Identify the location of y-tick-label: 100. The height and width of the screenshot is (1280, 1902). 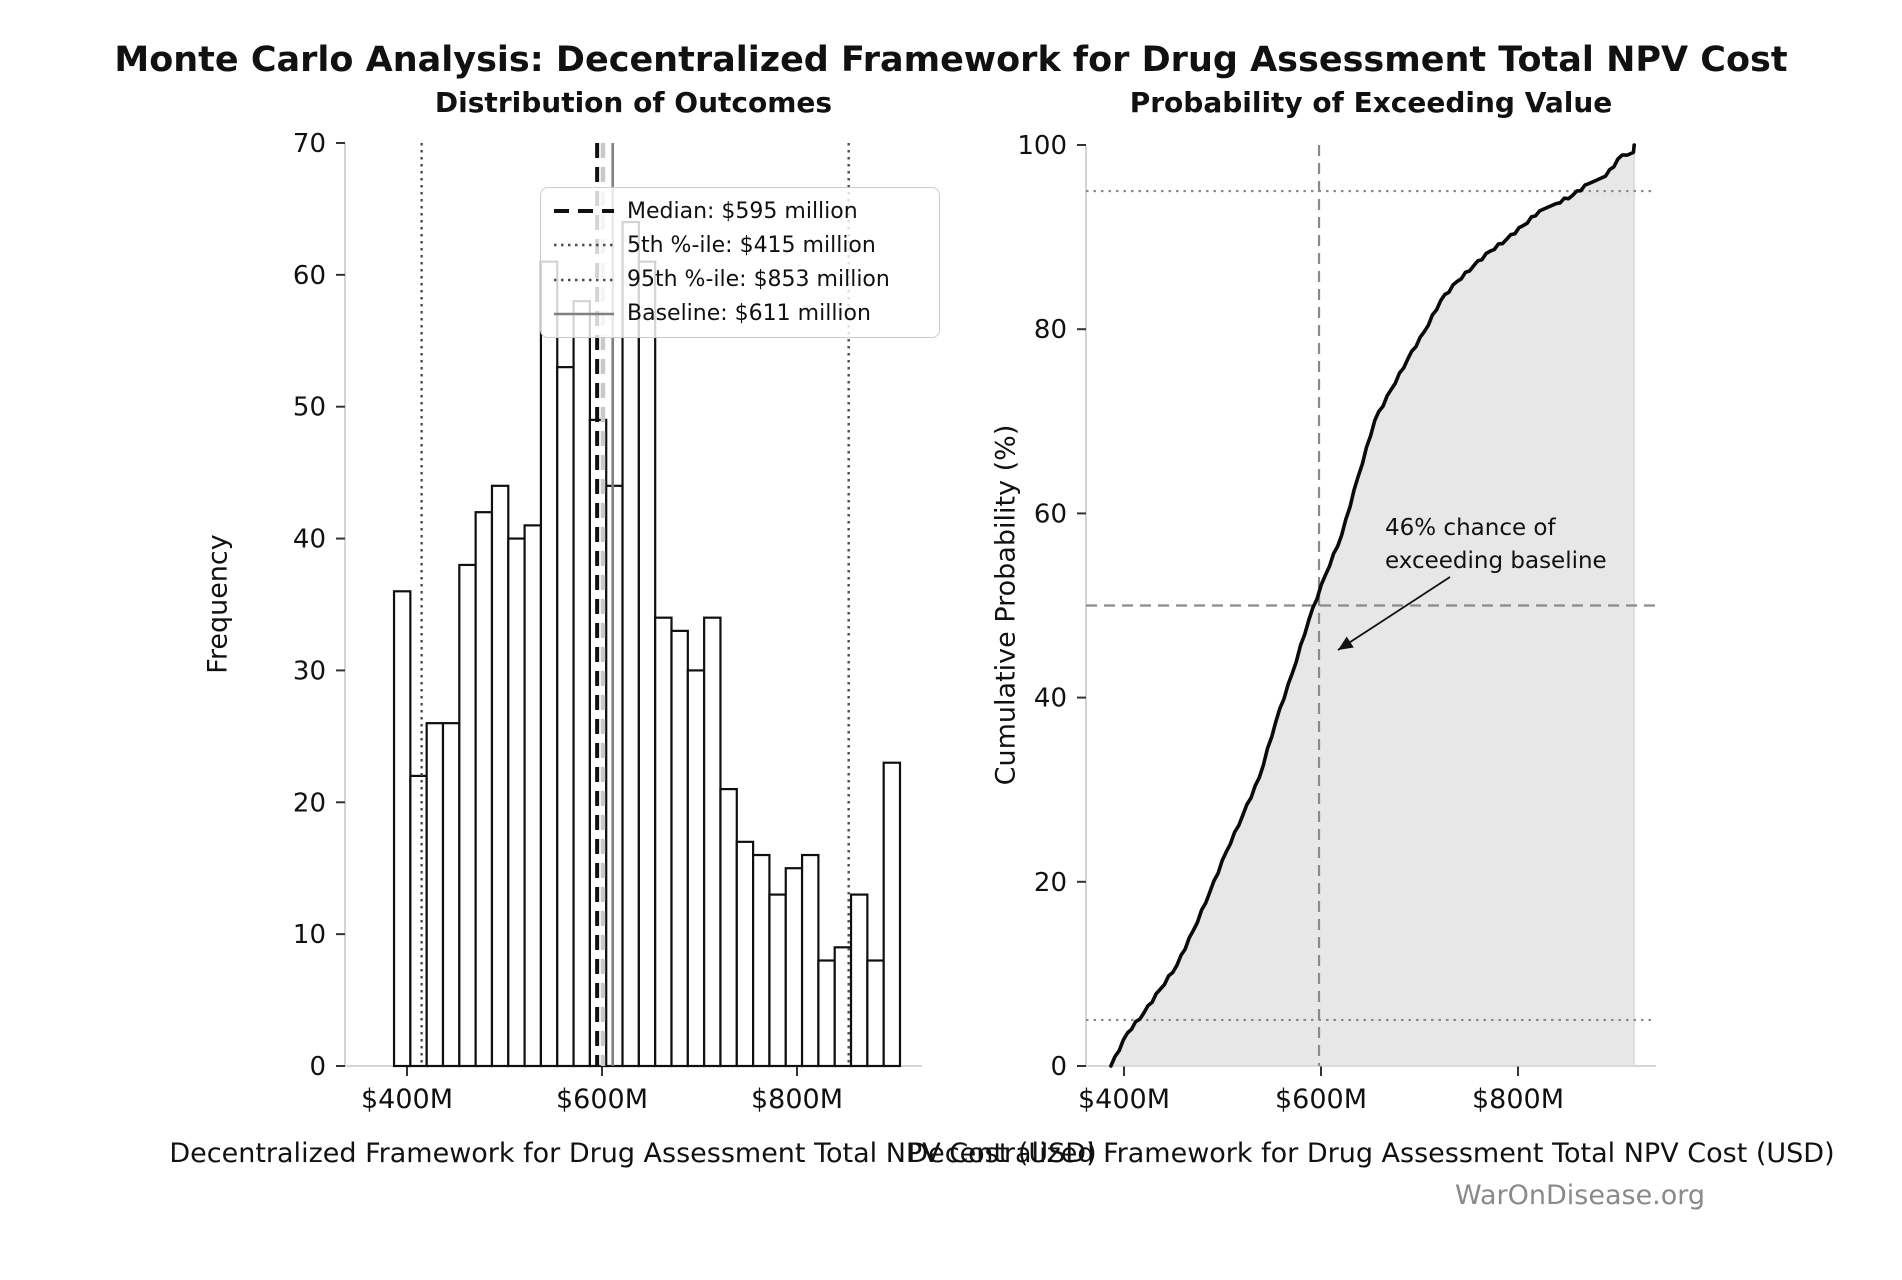
(1042, 146).